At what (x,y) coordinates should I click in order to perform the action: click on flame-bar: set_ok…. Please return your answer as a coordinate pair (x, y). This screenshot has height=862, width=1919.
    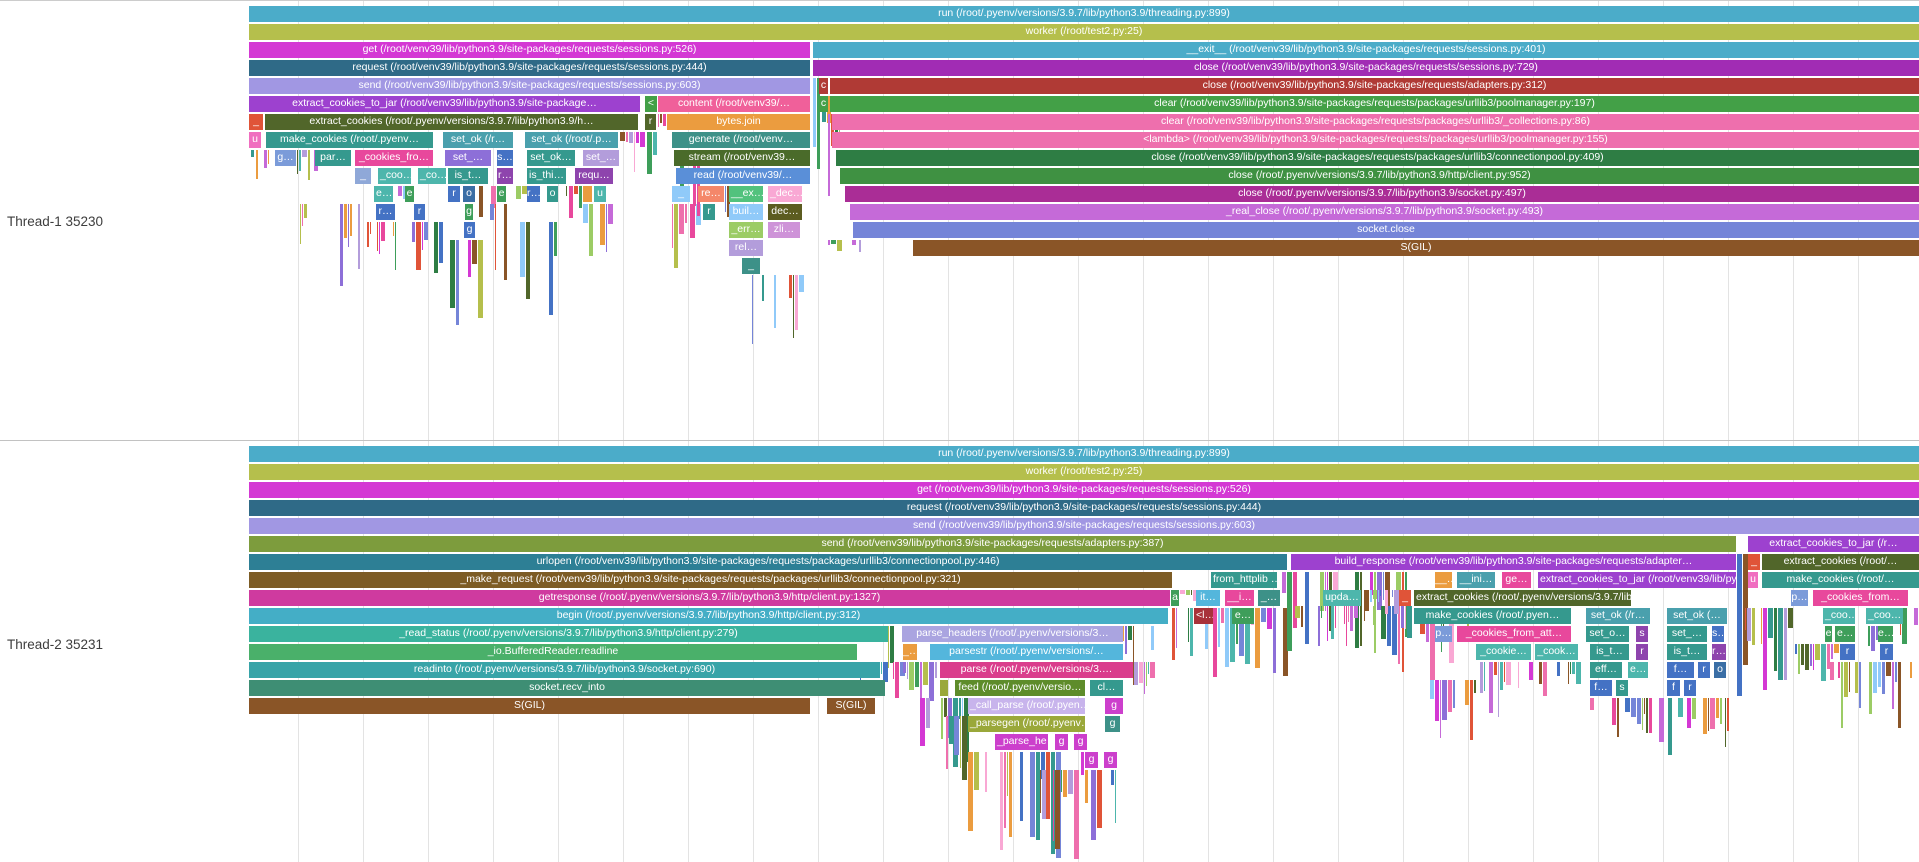
    Looking at the image, I should click on (551, 158).